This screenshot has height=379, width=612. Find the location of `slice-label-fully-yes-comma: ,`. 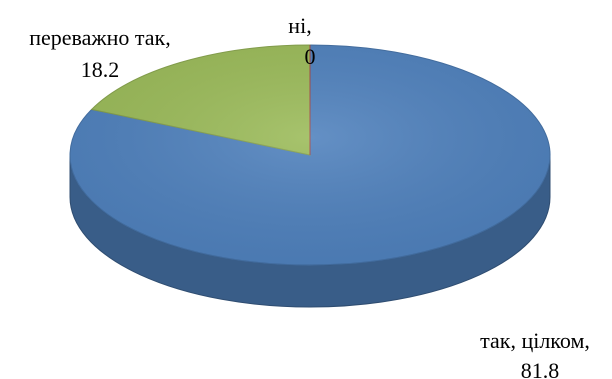

slice-label-fully-yes-comma: , is located at coordinates (587, 340).